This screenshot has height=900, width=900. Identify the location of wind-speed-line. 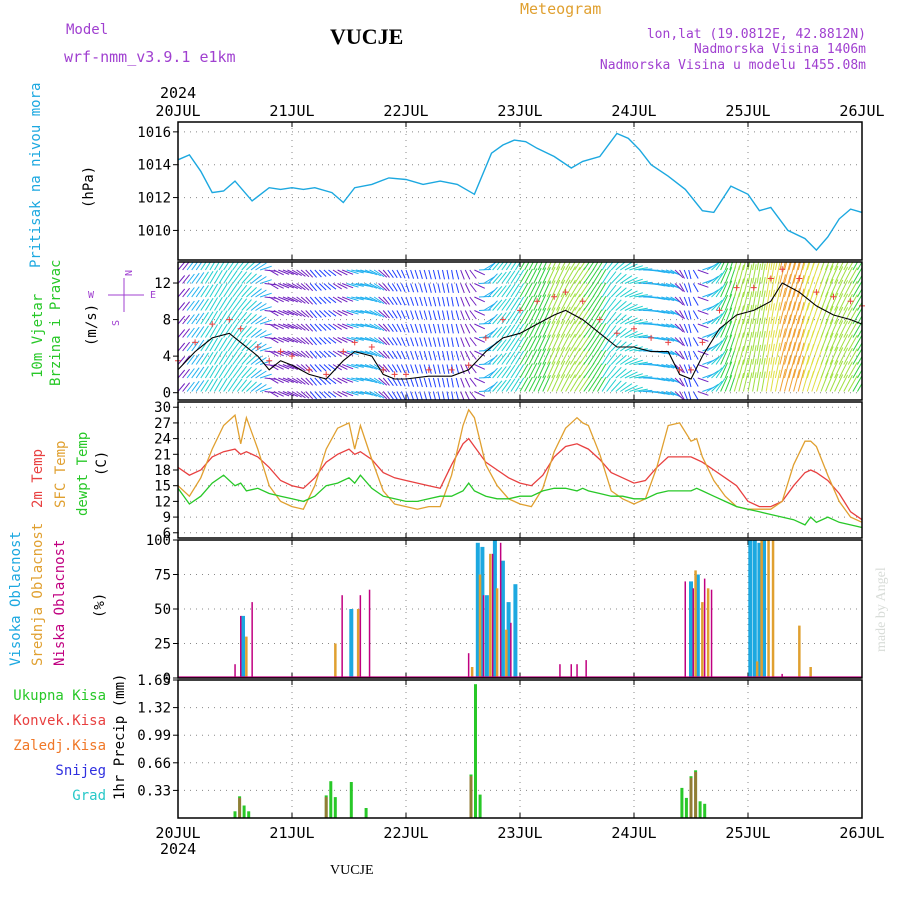
(520, 331).